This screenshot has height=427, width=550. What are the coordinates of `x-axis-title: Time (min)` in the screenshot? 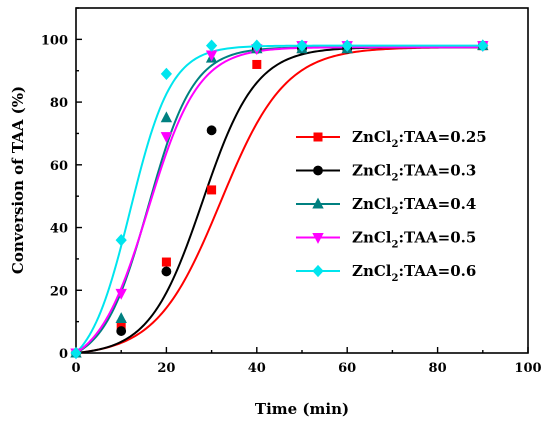 It's located at (302, 409).